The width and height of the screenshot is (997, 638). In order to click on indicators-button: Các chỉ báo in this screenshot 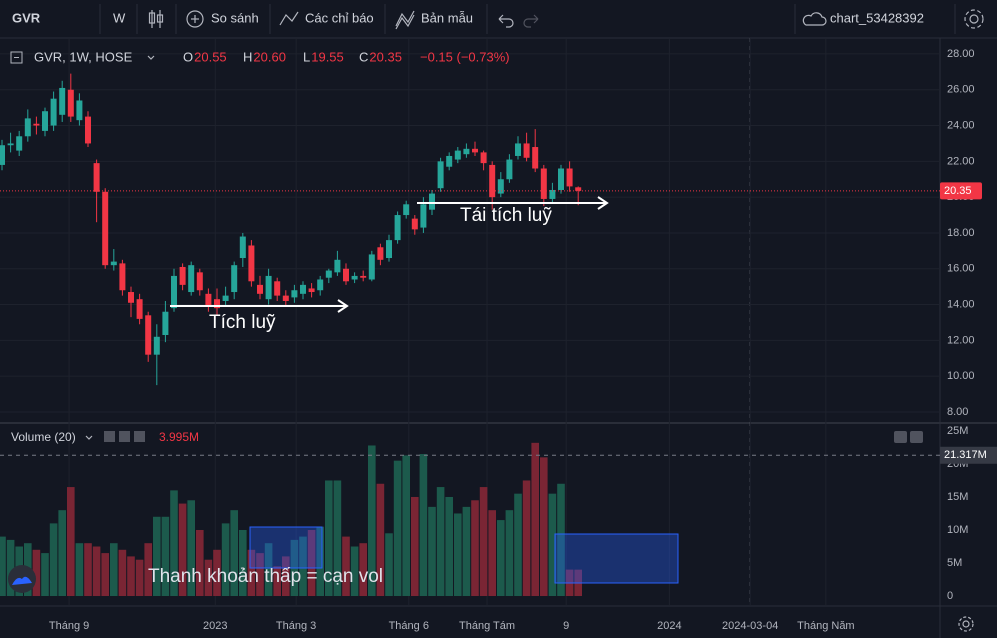, I will do `click(339, 17)`.